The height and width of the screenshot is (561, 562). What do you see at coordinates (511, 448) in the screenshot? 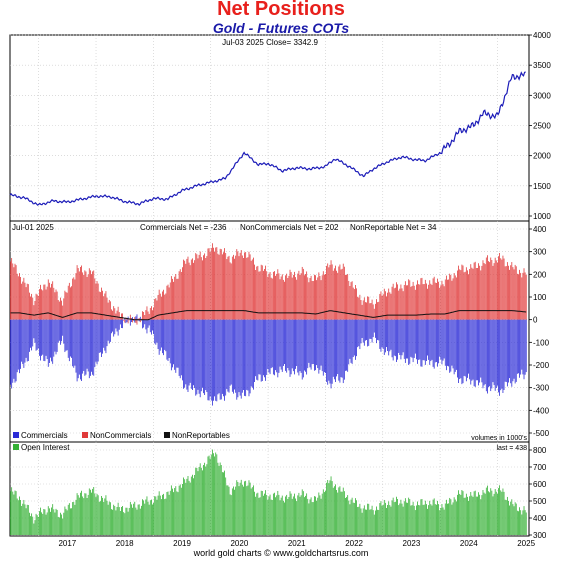
I see `oi-last-note: last = 438` at bounding box center [511, 448].